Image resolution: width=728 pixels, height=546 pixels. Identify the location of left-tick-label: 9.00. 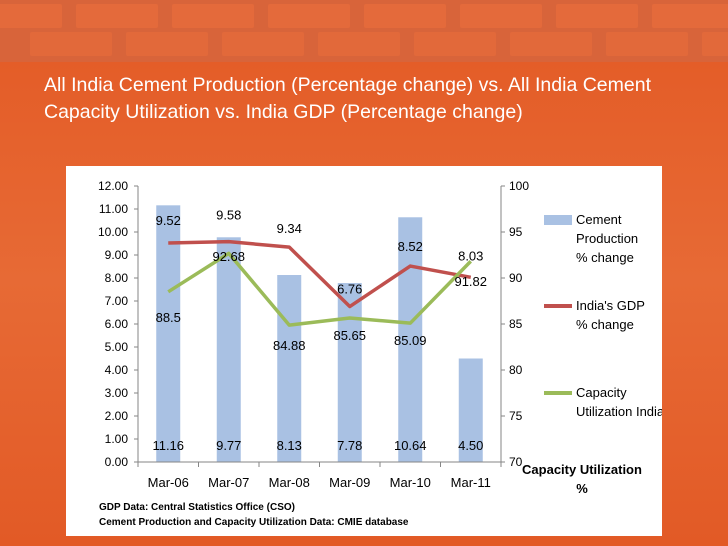
(117, 255).